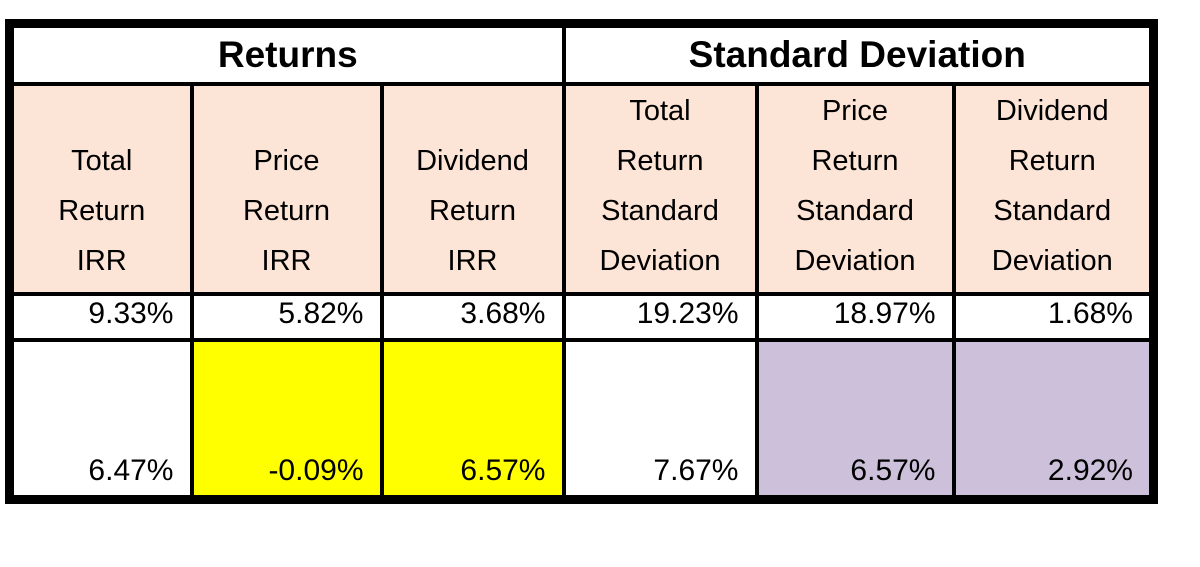 The image size is (1200, 567). Describe the element at coordinates (286, 188) in the screenshot. I see `header-price-return-irr: Price Return IRR` at that location.